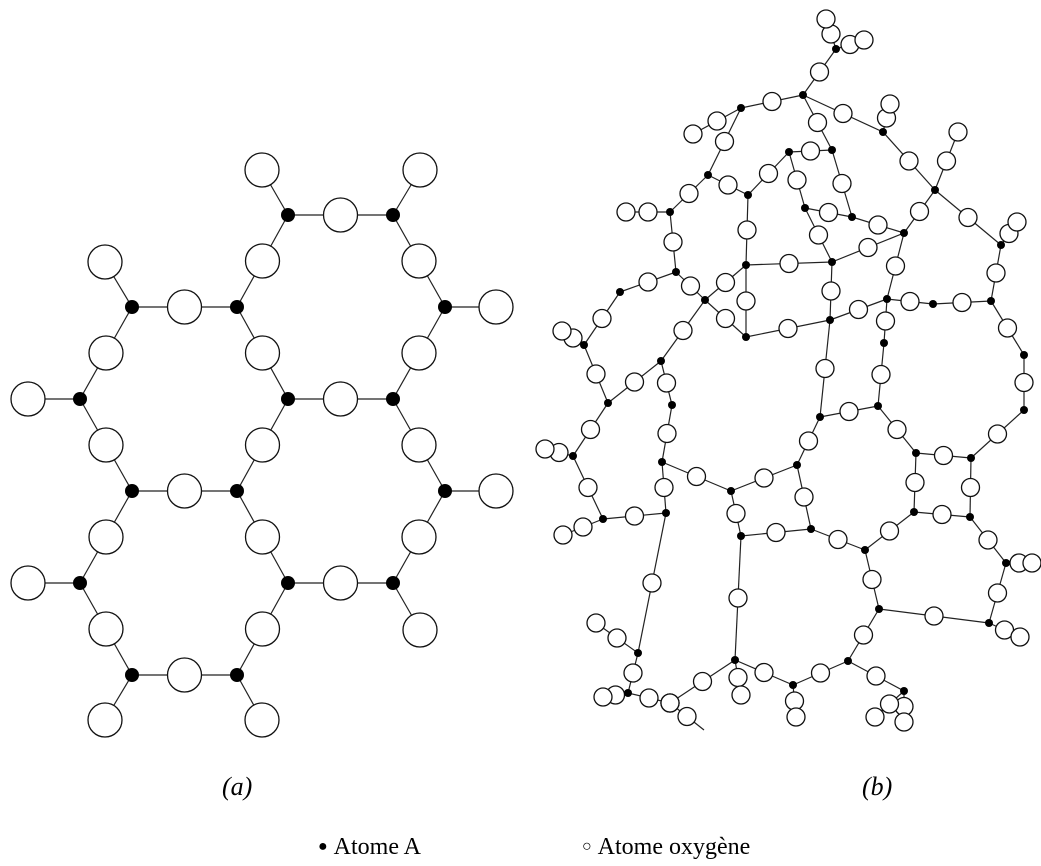  I want to click on legend-atom-a: ● Atome A, so click(369, 847).